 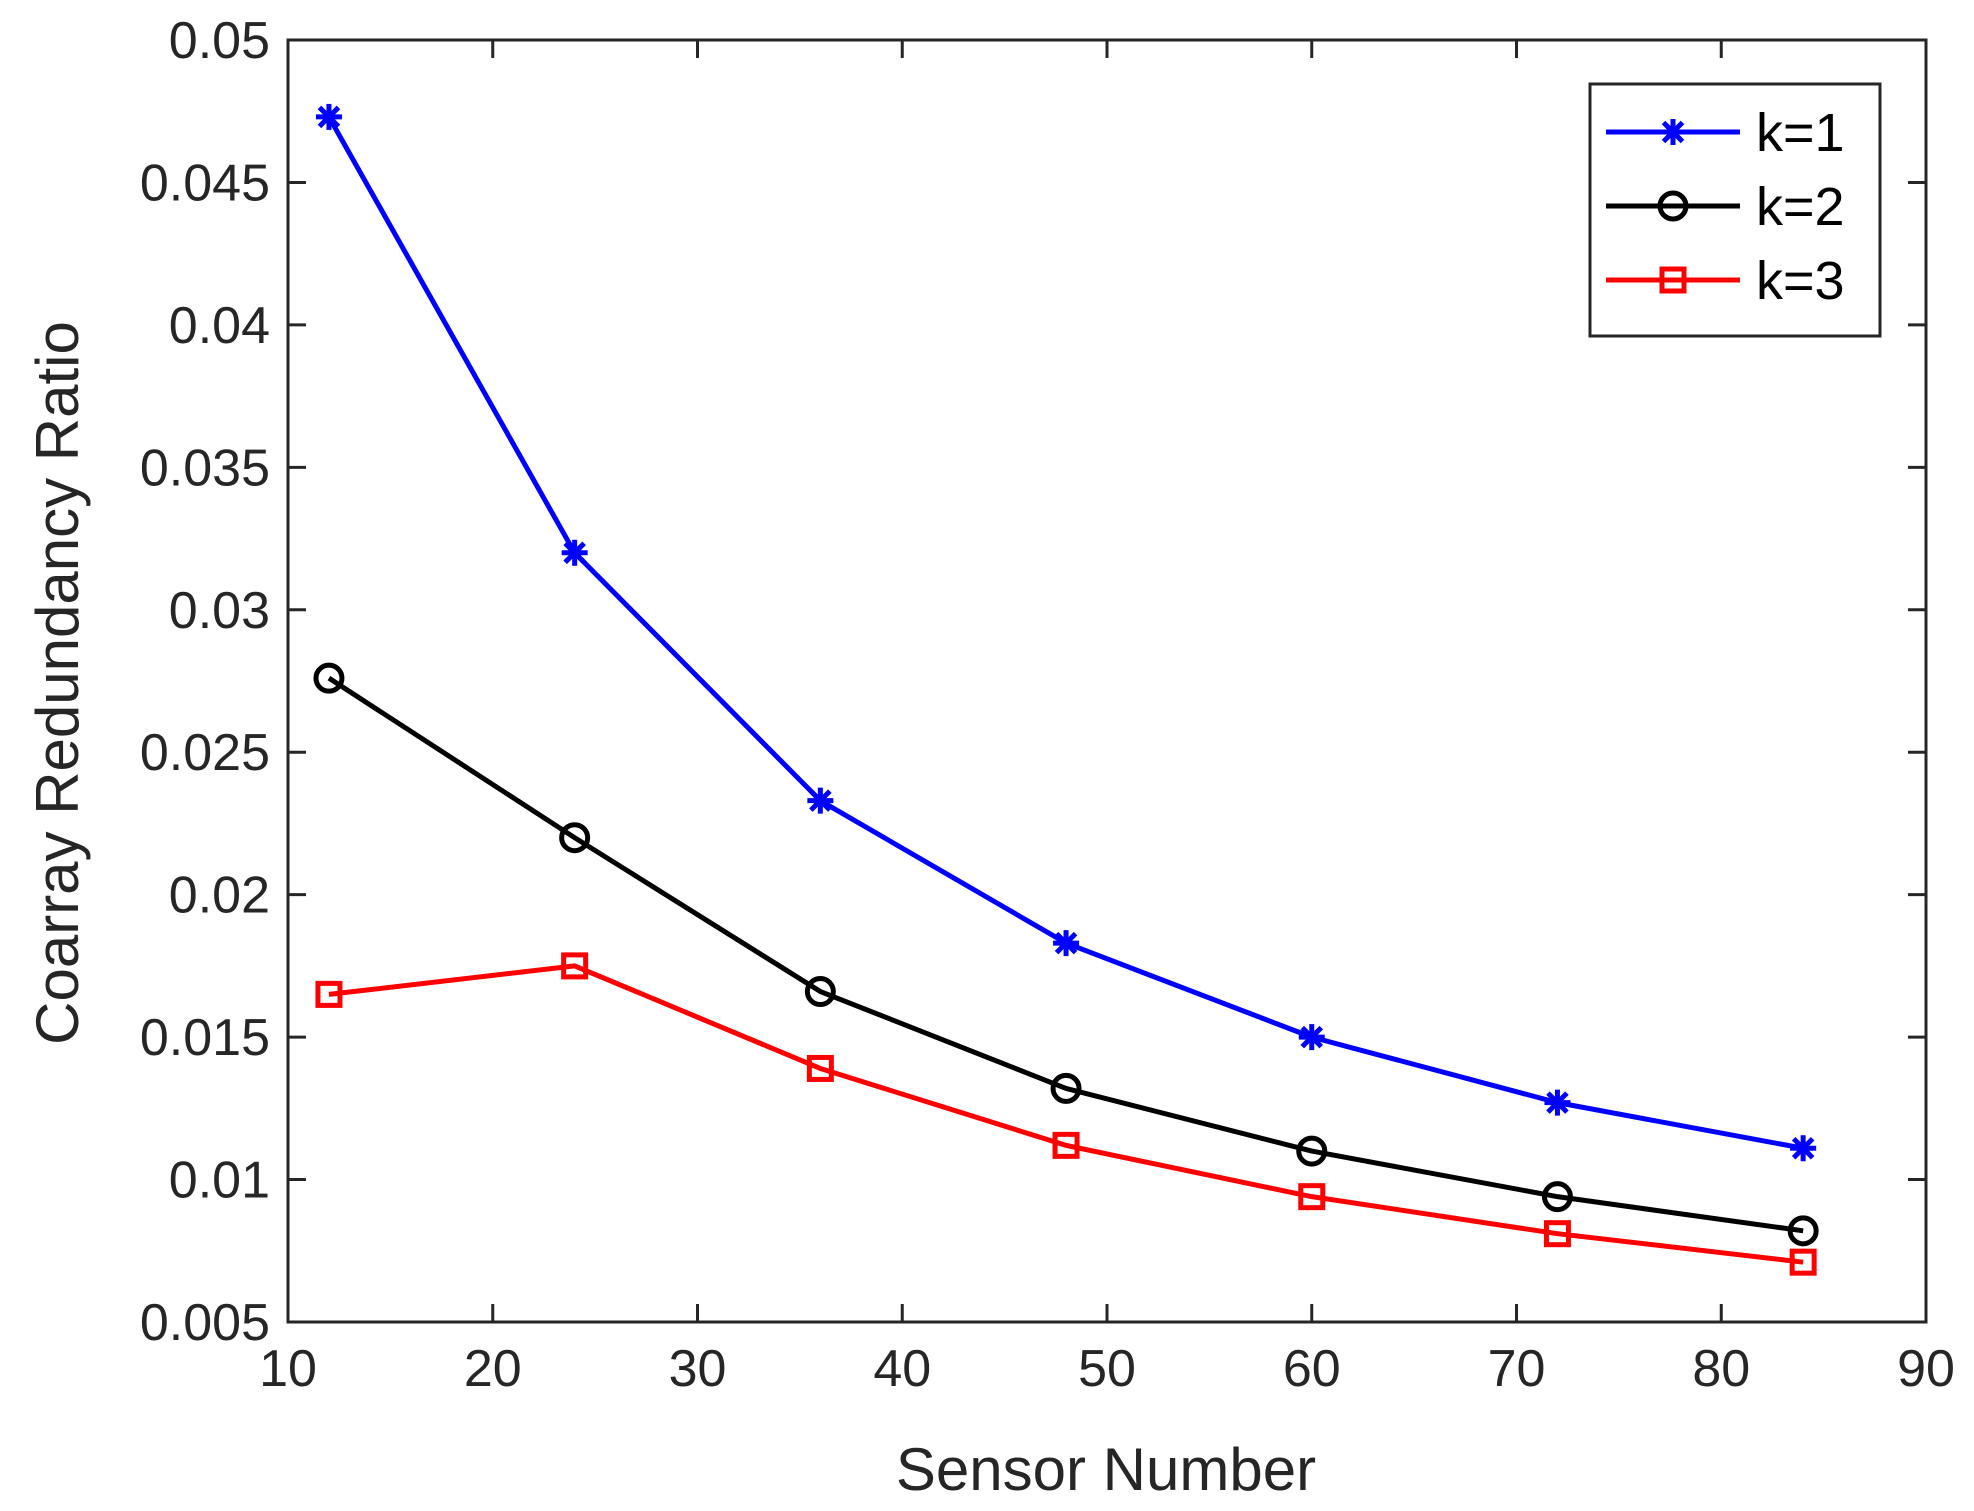 I want to click on legend-item: k=3, so click(x=1725, y=281).